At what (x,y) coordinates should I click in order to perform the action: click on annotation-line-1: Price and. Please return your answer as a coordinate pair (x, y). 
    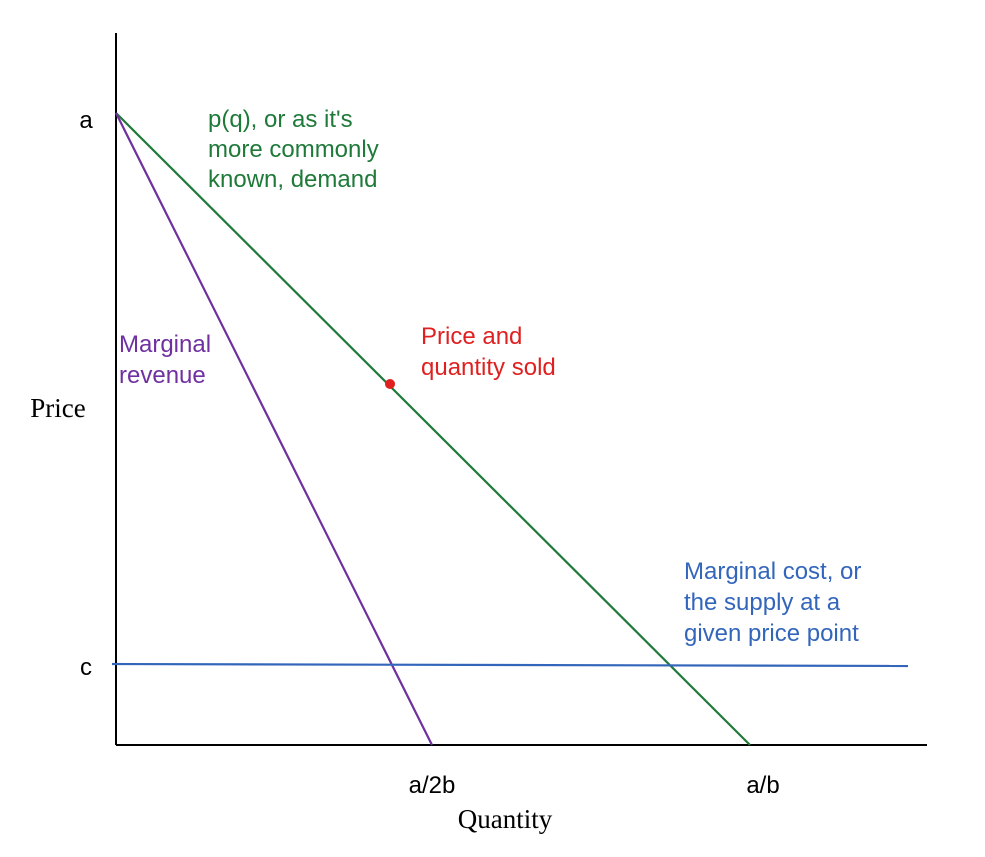
    Looking at the image, I should click on (471, 336).